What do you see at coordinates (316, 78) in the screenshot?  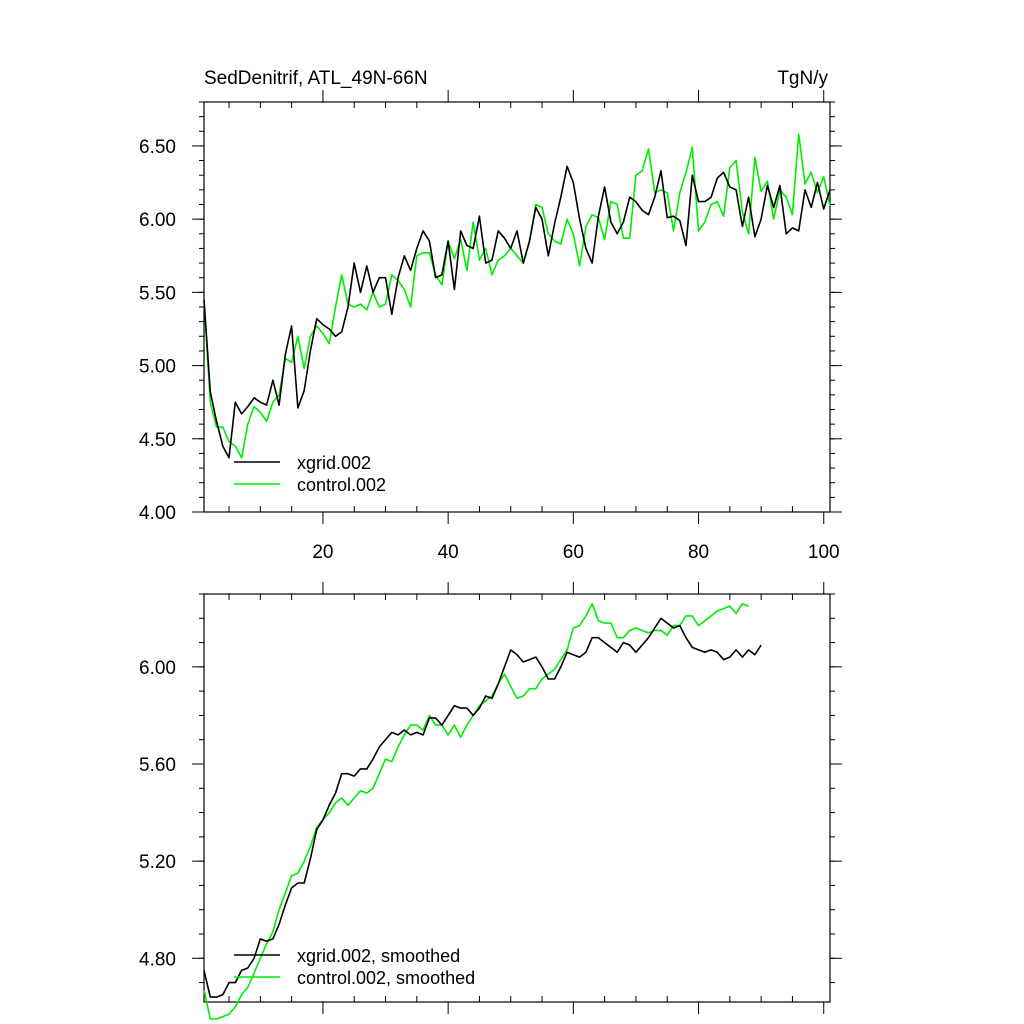 I see `chart-title: SedDenitrif, ATL_49N-66N` at bounding box center [316, 78].